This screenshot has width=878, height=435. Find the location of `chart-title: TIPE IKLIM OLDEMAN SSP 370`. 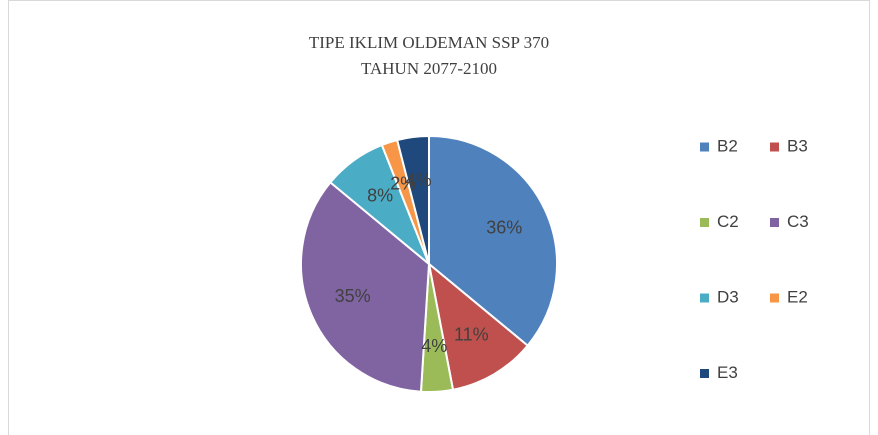

chart-title: TIPE IKLIM OLDEMAN SSP 370 is located at coordinates (429, 42).